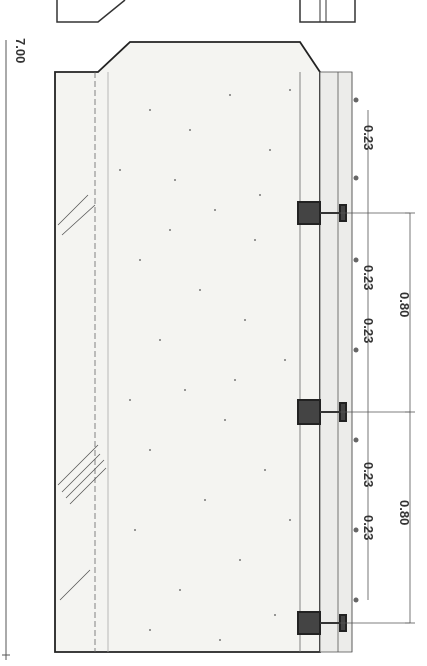 The height and width of the screenshot is (666, 427). Describe the element at coordinates (82, 397) in the screenshot. I see `hatch-marks` at that location.